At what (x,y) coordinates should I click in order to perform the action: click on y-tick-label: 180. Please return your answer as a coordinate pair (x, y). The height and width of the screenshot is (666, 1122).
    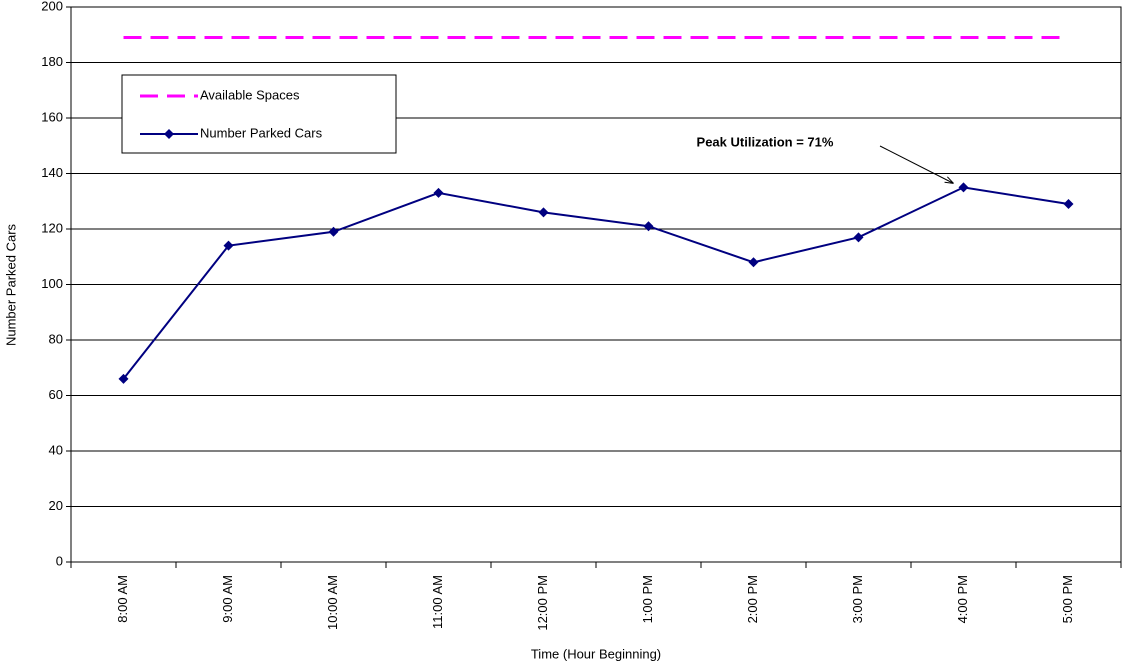
    Looking at the image, I should click on (52, 61).